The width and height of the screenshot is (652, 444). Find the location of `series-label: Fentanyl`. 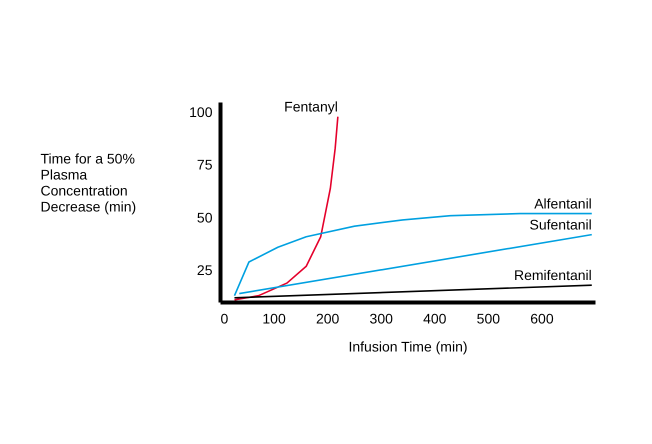

series-label: Fentanyl is located at coordinates (311, 106).